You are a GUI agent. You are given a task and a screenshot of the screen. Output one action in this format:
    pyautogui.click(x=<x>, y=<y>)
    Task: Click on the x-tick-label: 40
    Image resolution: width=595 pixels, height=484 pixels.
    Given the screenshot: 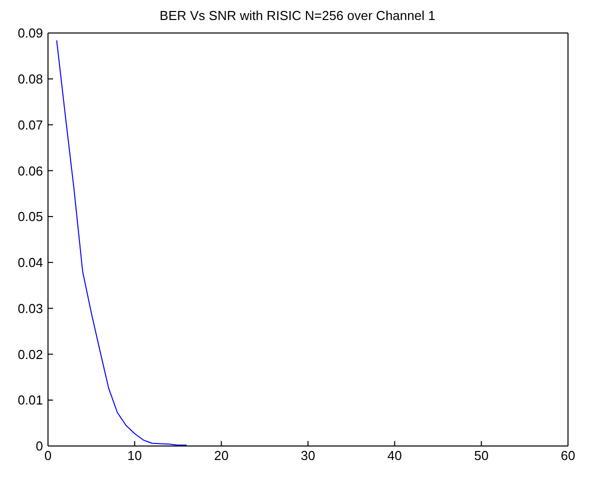 What is the action you would take?
    pyautogui.click(x=394, y=456)
    